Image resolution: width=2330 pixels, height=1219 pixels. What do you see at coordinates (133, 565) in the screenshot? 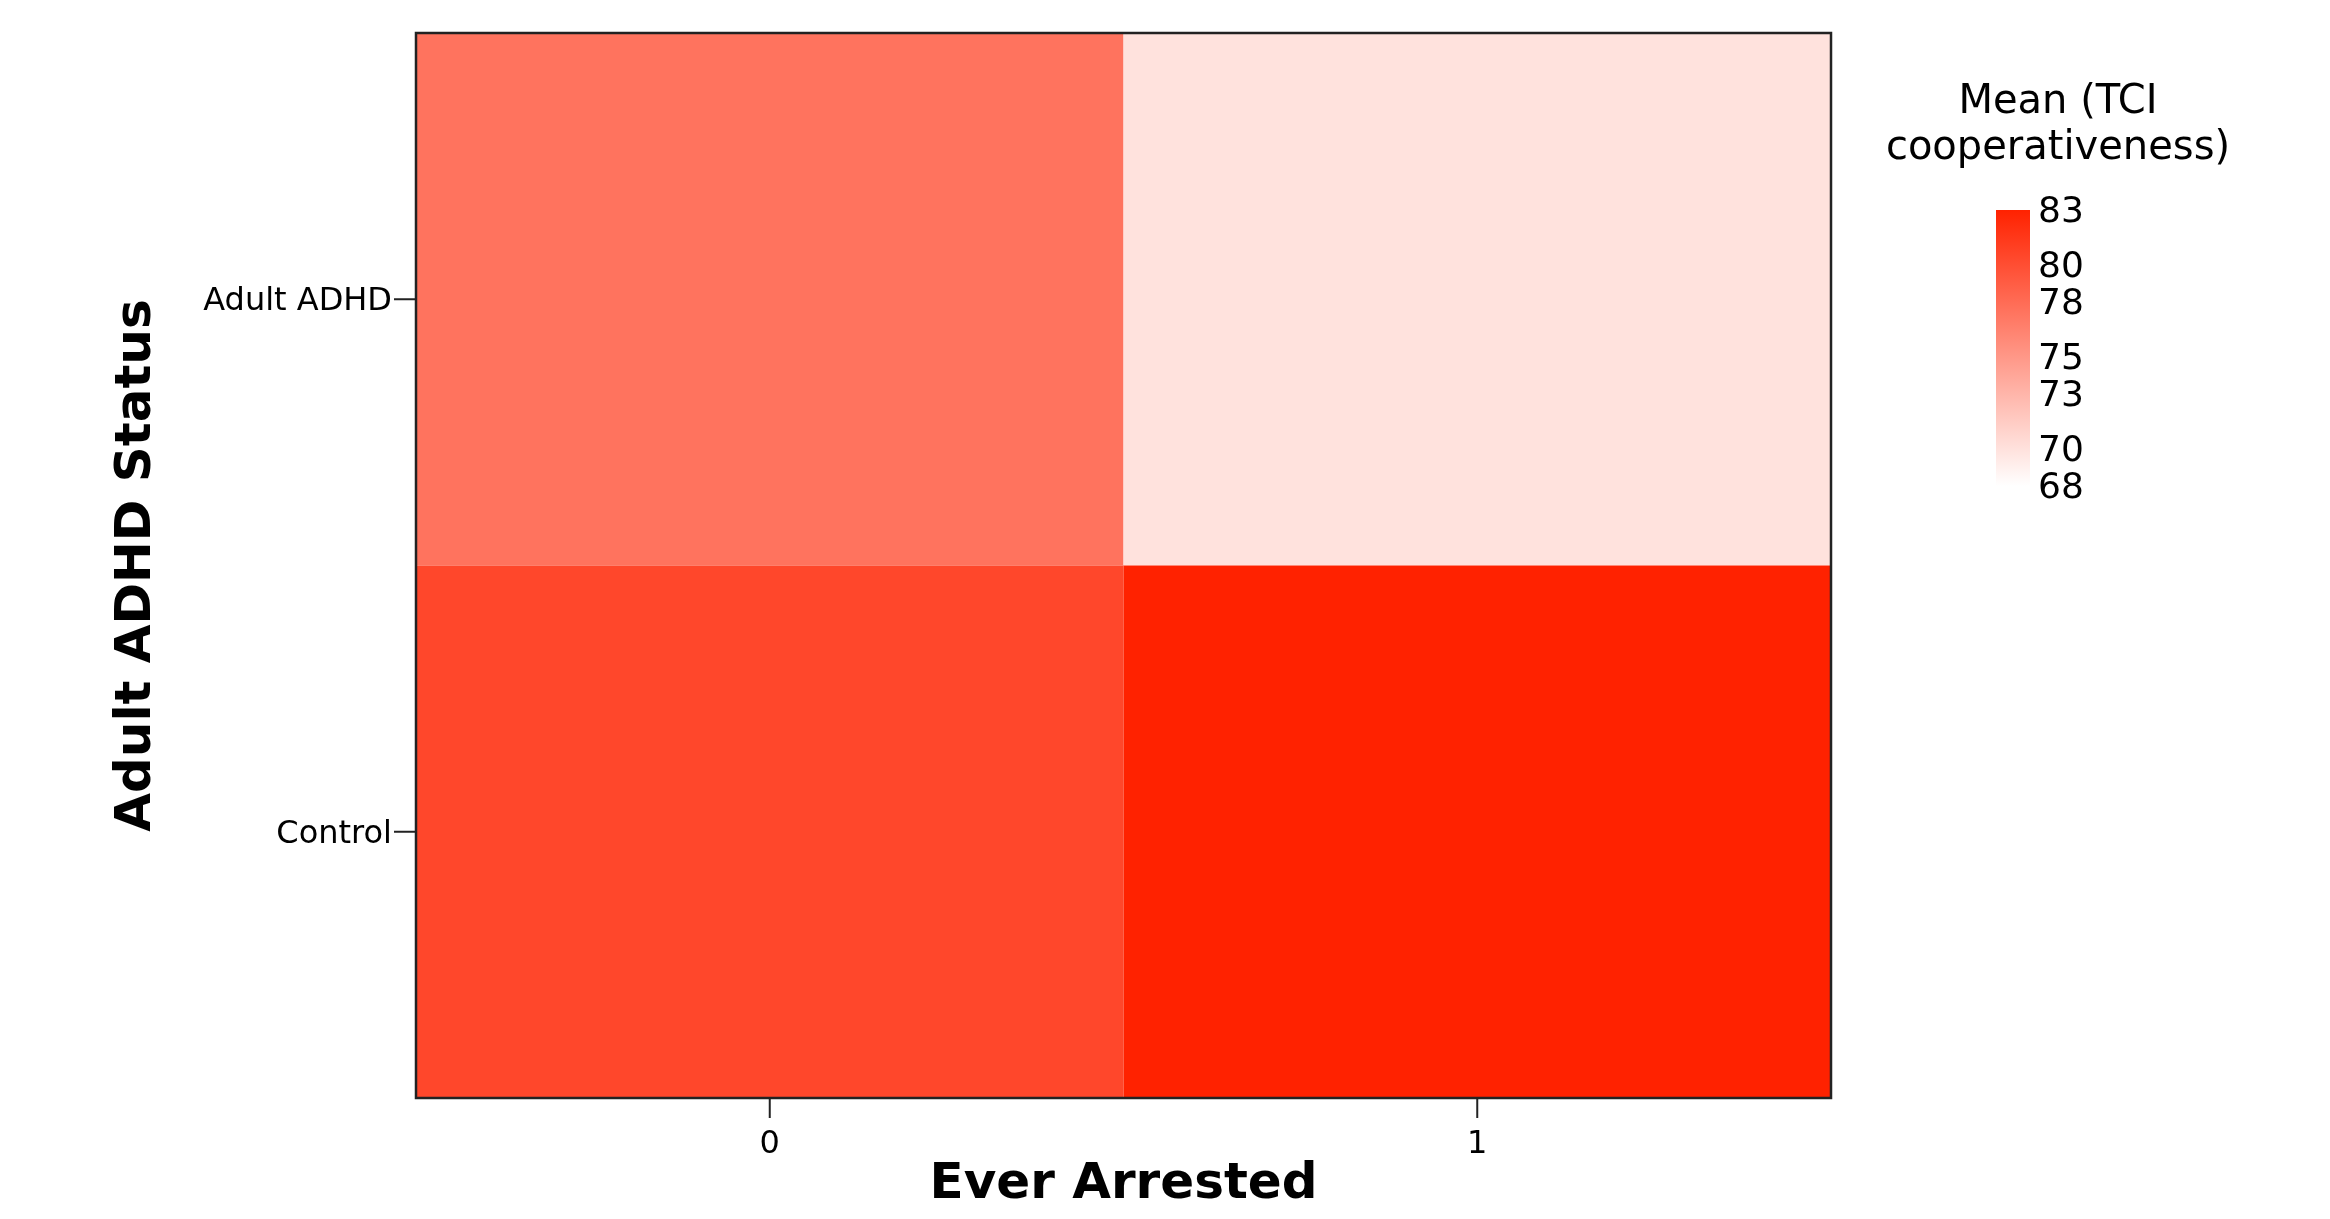
I see `y-axis-title: Adult ADHD Status` at bounding box center [133, 565].